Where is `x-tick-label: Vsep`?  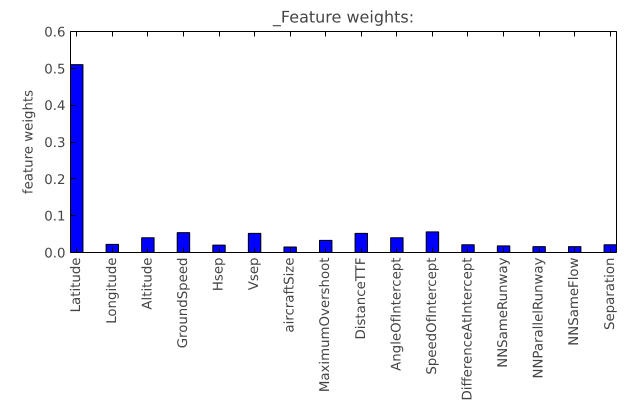 x-tick-label: Vsep is located at coordinates (254, 273).